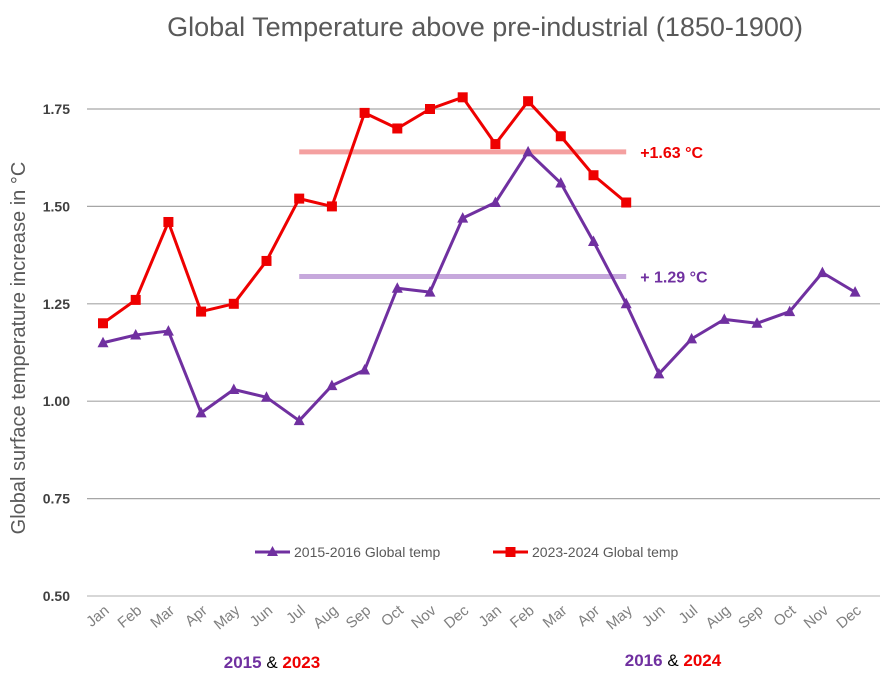  I want to click on y-tick-label: 1.50, so click(56, 206).